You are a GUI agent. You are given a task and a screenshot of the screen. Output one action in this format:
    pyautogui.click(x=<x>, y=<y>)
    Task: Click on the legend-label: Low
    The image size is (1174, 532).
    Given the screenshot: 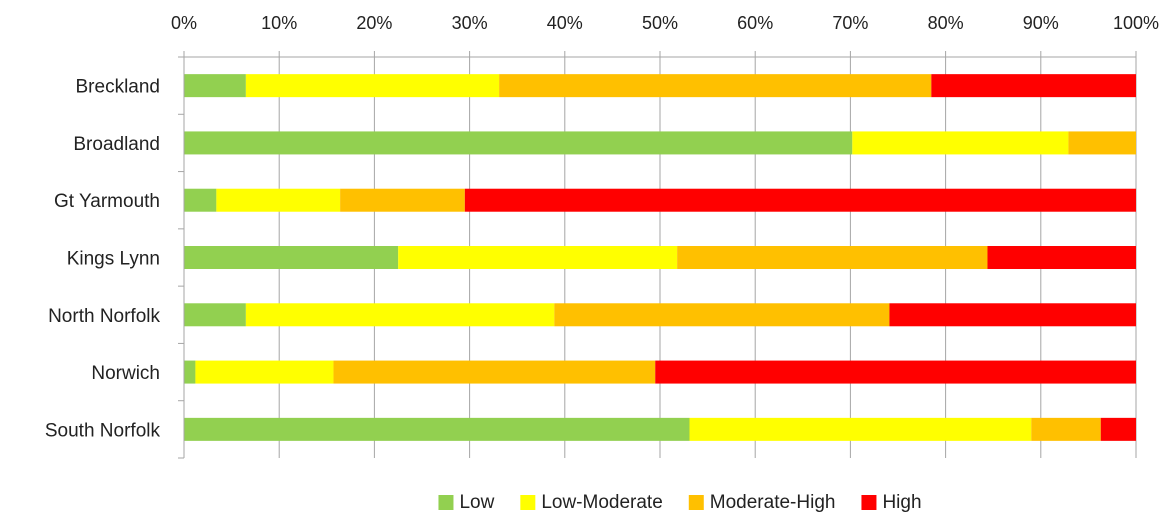 What is the action you would take?
    pyautogui.click(x=476, y=502)
    